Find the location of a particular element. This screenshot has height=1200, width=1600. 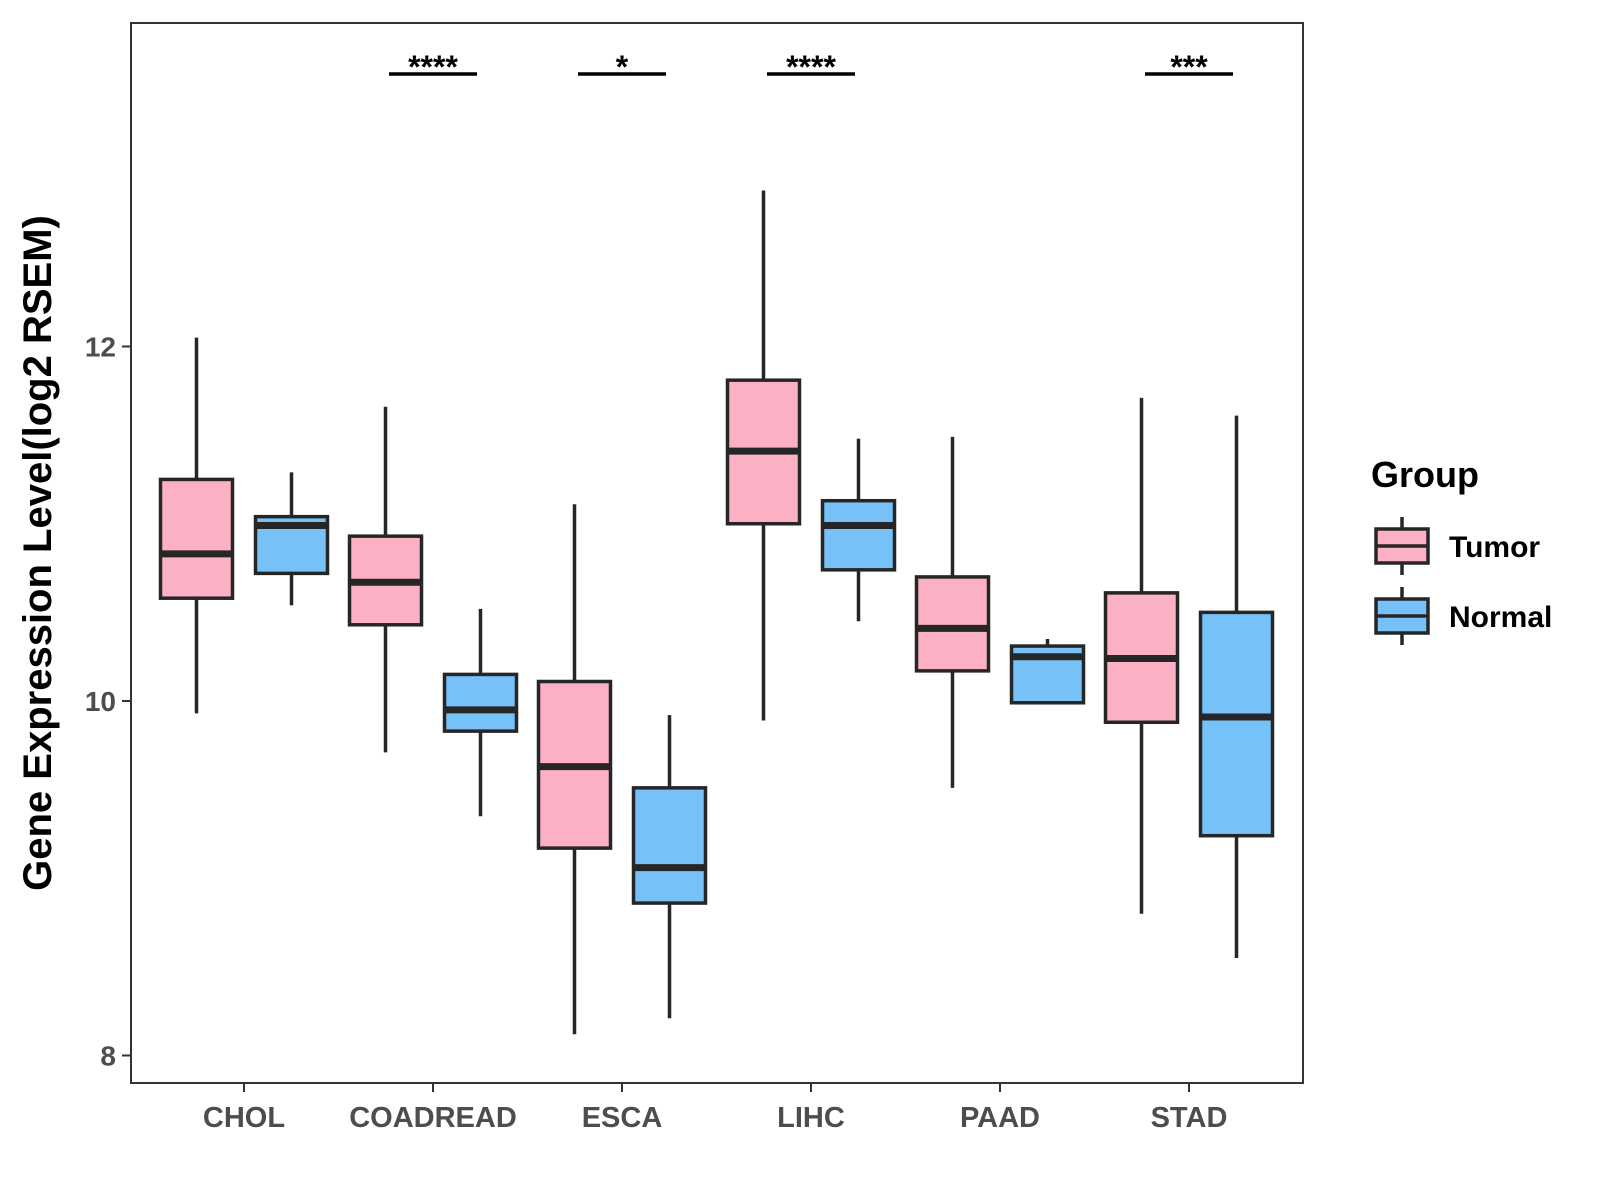

box-normal-coadread is located at coordinates (480, 712).